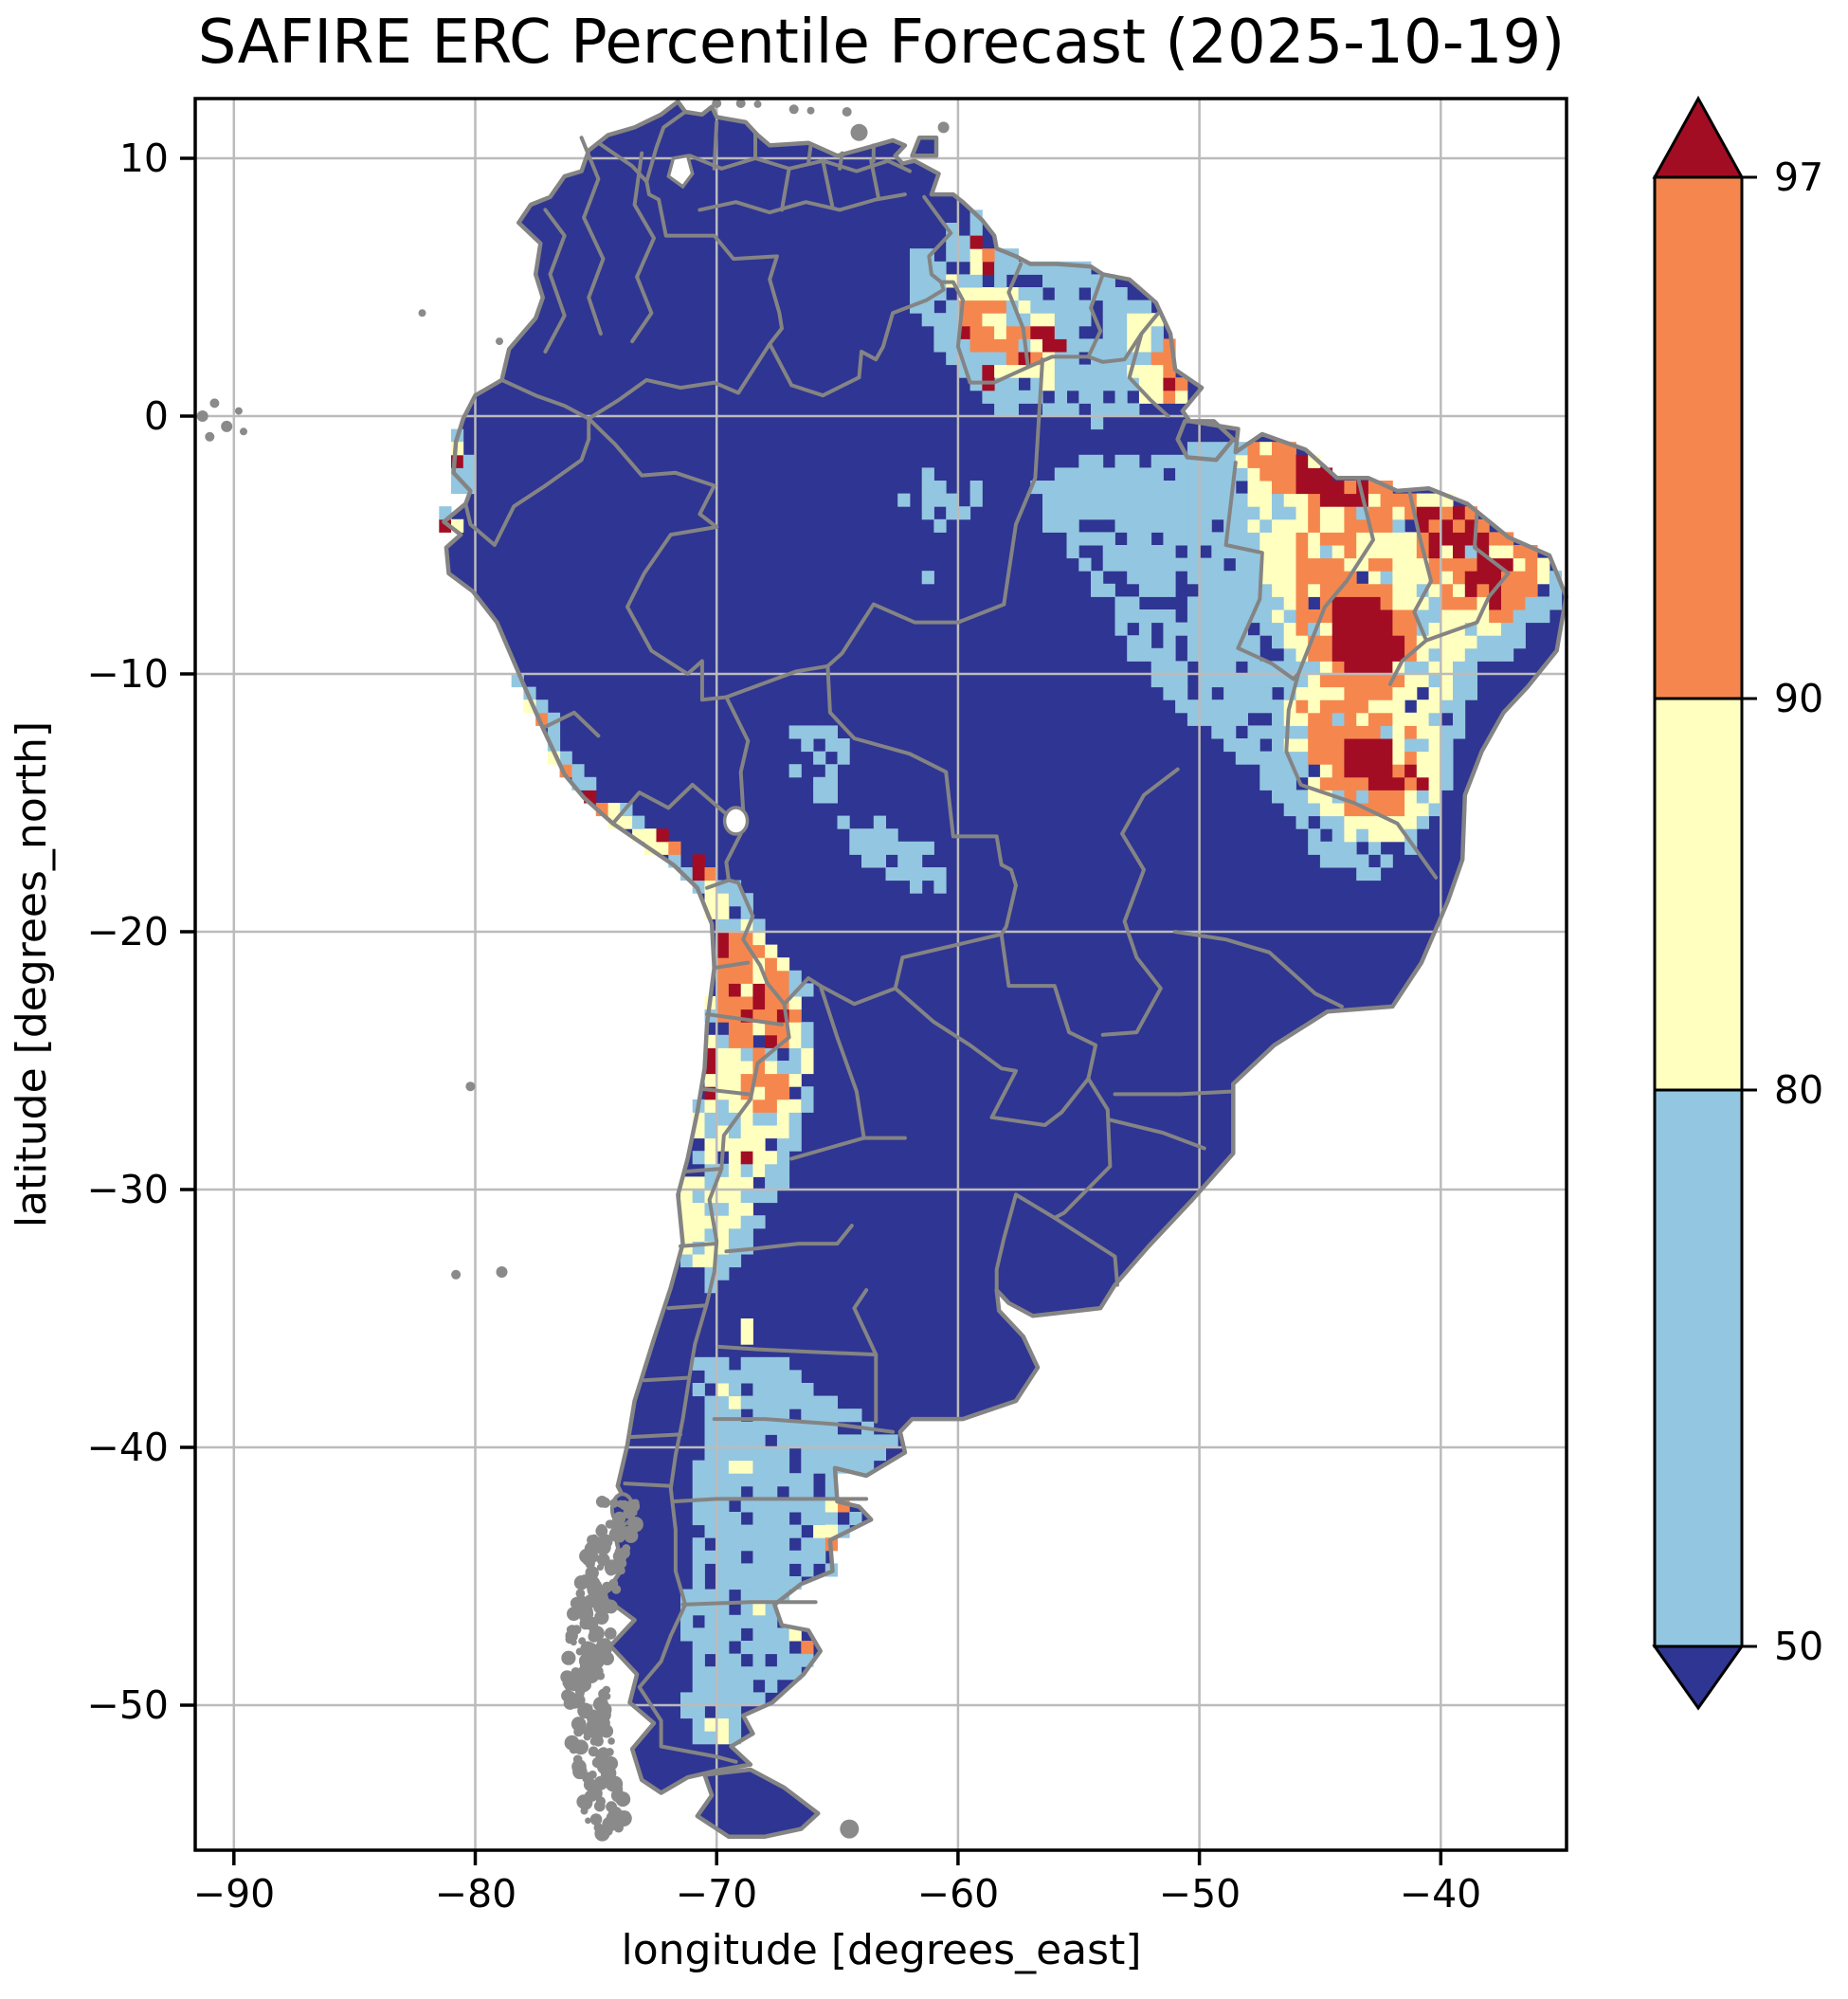 The image size is (1848, 1999). What do you see at coordinates (235, 1894) in the screenshot?
I see `x-tick-label: −90` at bounding box center [235, 1894].